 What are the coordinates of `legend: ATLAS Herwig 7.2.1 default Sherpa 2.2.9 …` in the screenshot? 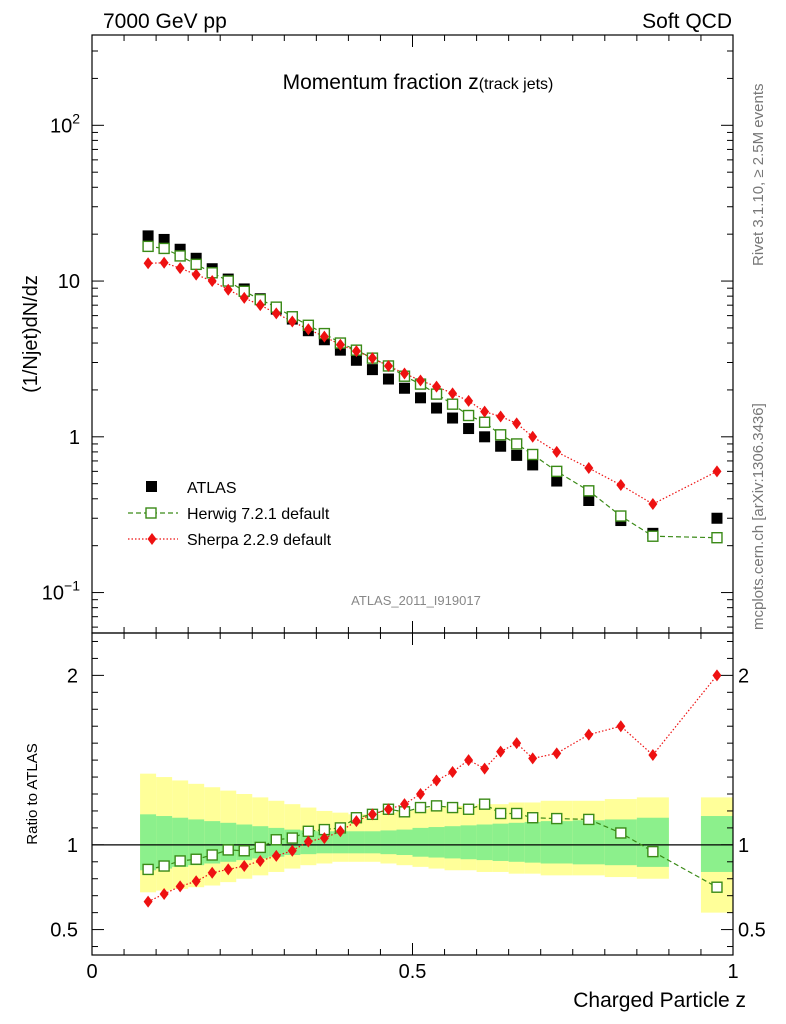 It's located at (230, 514).